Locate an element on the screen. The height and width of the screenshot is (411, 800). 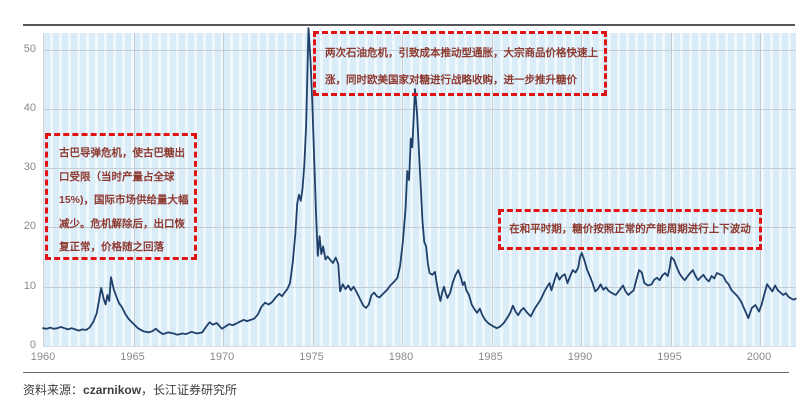
y-tick-label-40: 40 is located at coordinates (29, 107).